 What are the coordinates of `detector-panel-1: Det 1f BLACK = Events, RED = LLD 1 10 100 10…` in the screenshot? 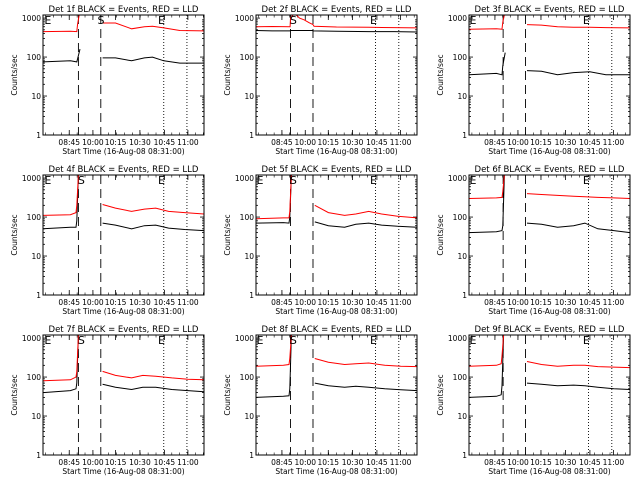 It's located at (107, 80).